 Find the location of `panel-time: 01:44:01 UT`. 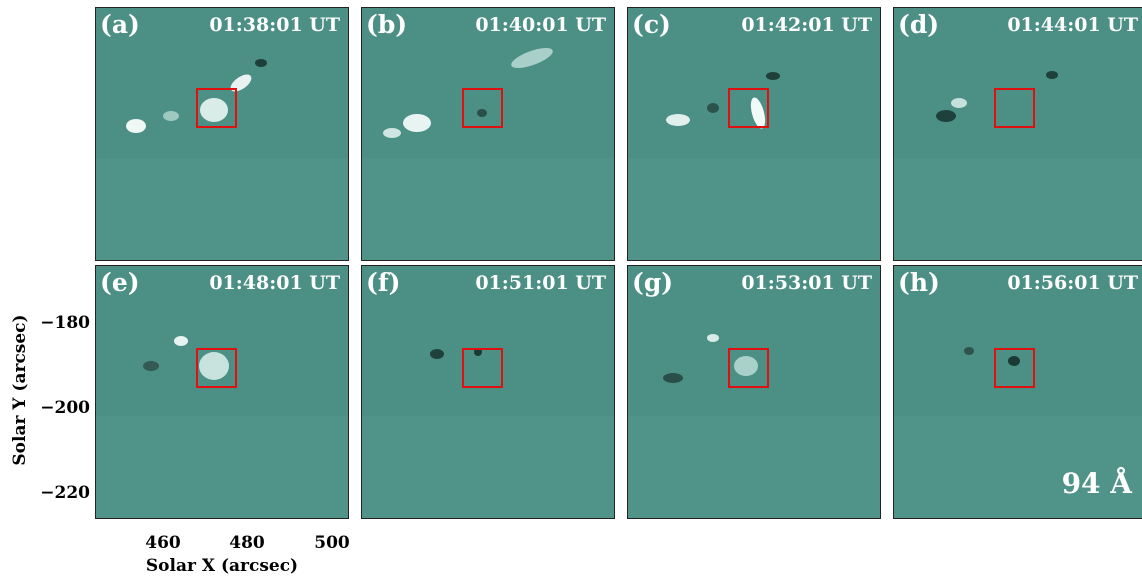

panel-time: 01:44:01 UT is located at coordinates (1072, 25).